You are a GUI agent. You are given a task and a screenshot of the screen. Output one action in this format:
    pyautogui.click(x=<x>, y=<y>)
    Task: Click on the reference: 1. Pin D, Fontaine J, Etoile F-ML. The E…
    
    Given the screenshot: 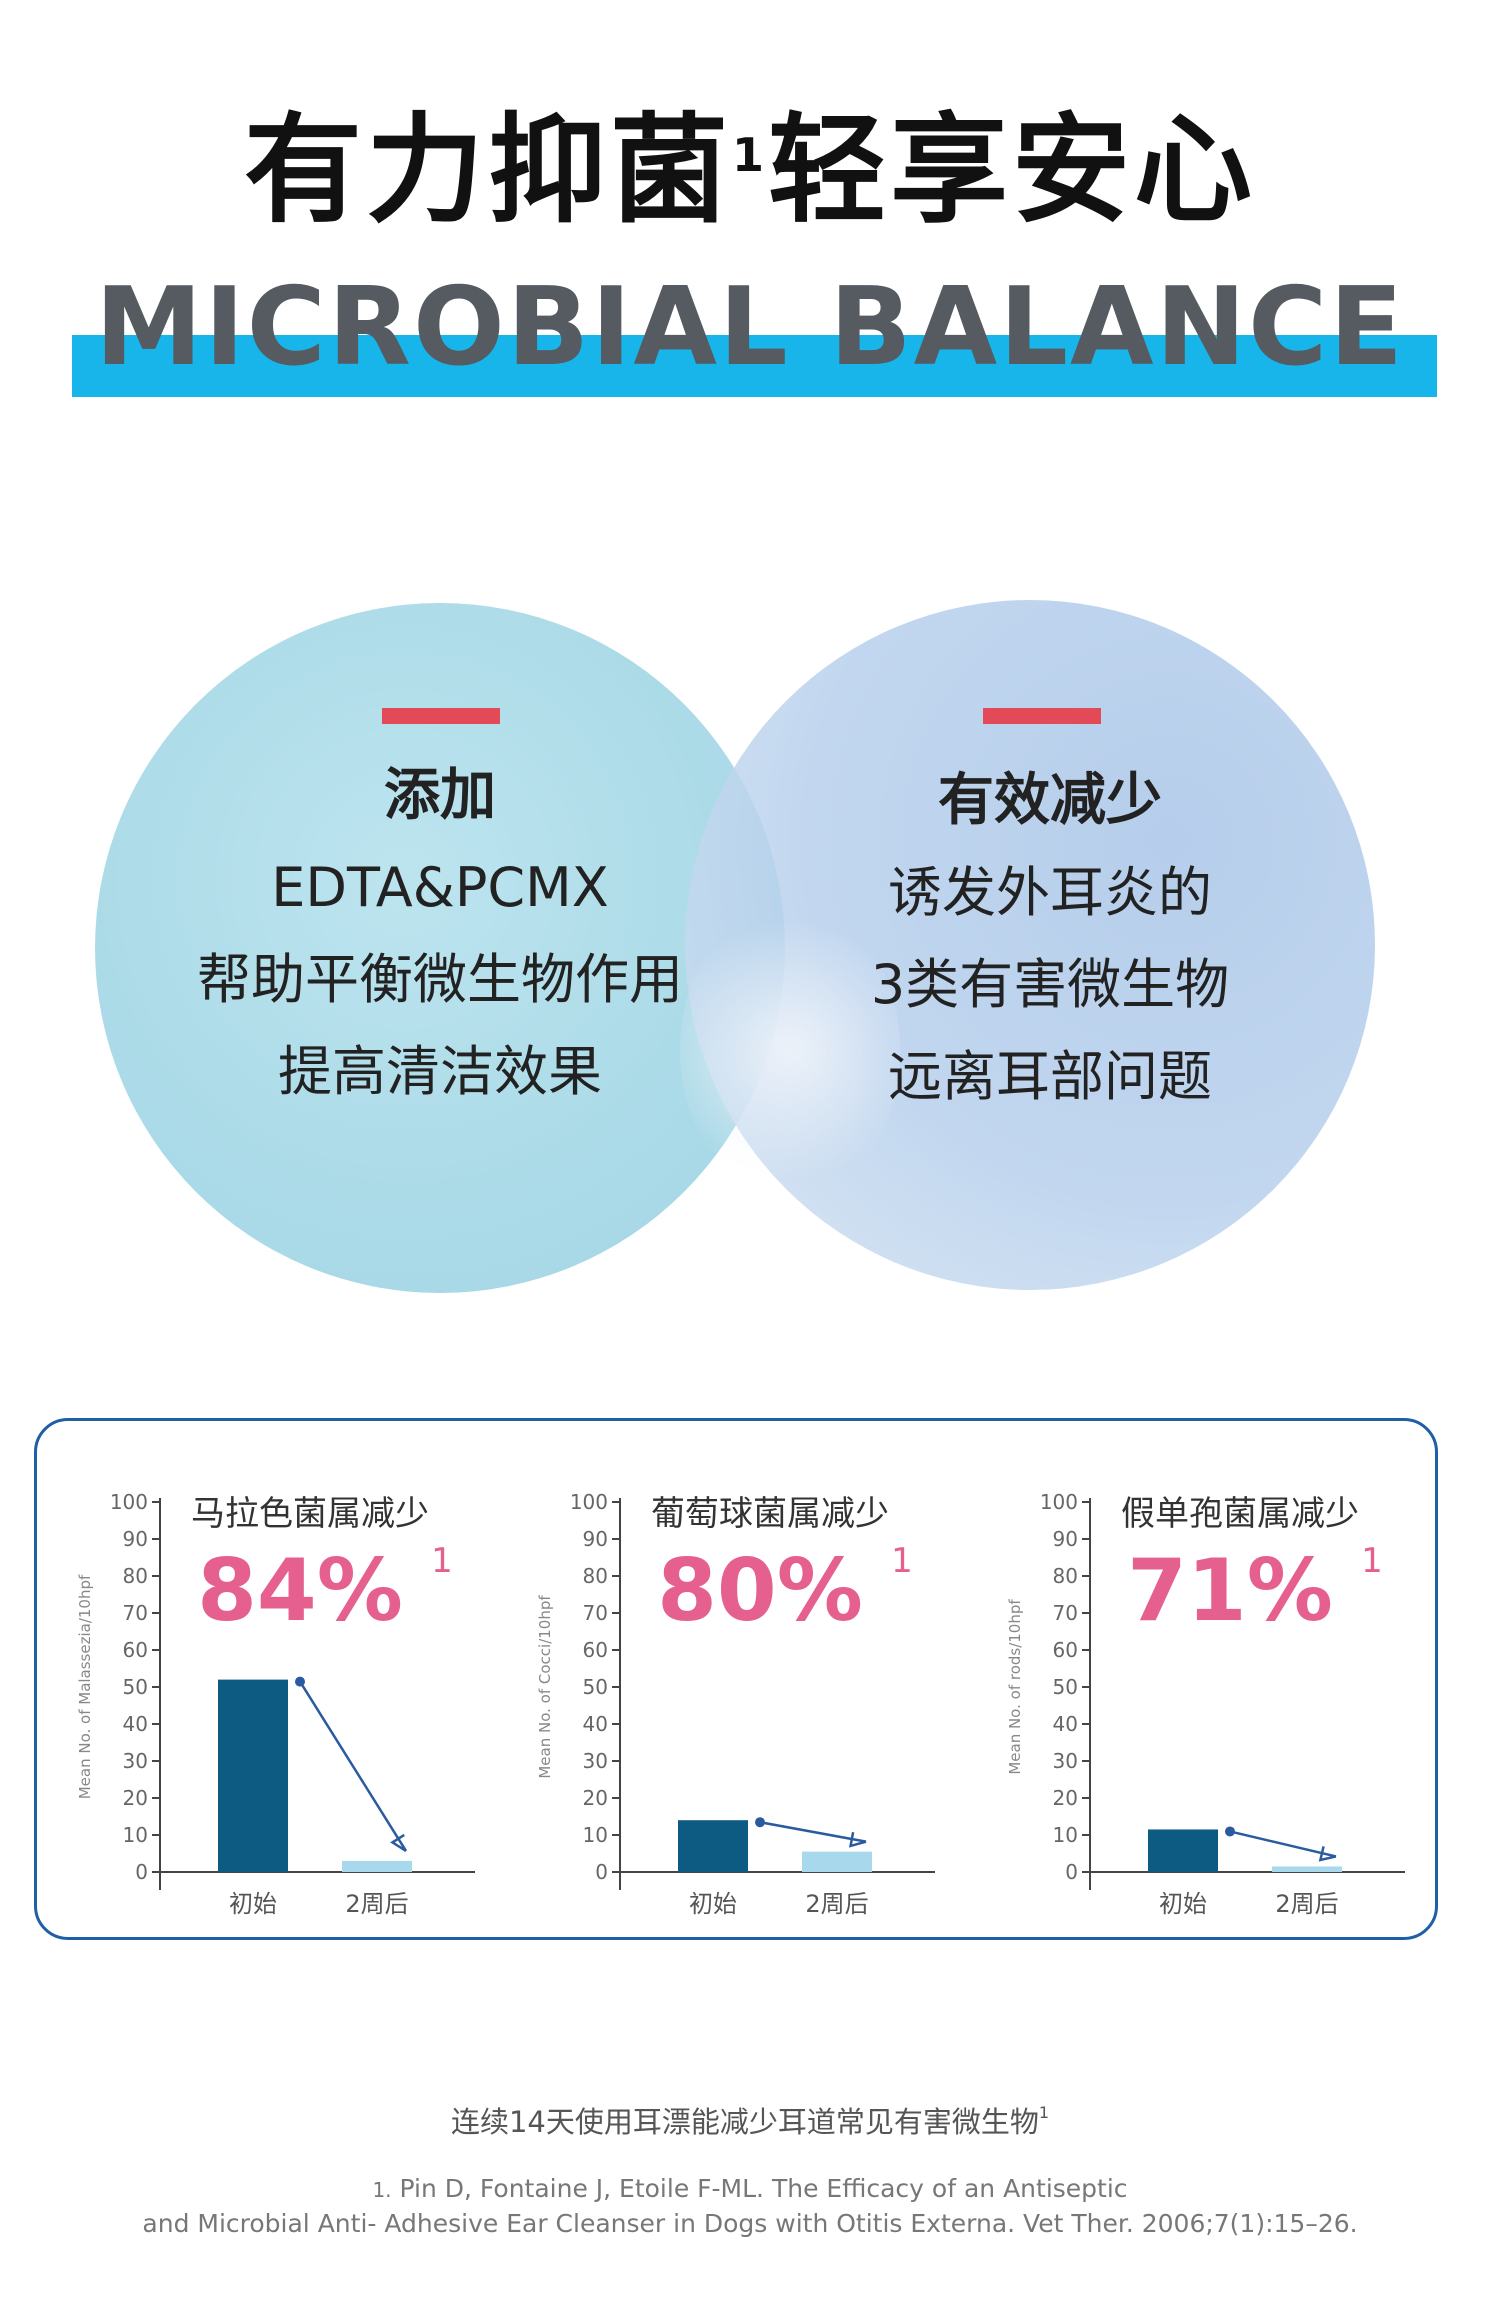 What is the action you would take?
    pyautogui.click(x=750, y=2206)
    